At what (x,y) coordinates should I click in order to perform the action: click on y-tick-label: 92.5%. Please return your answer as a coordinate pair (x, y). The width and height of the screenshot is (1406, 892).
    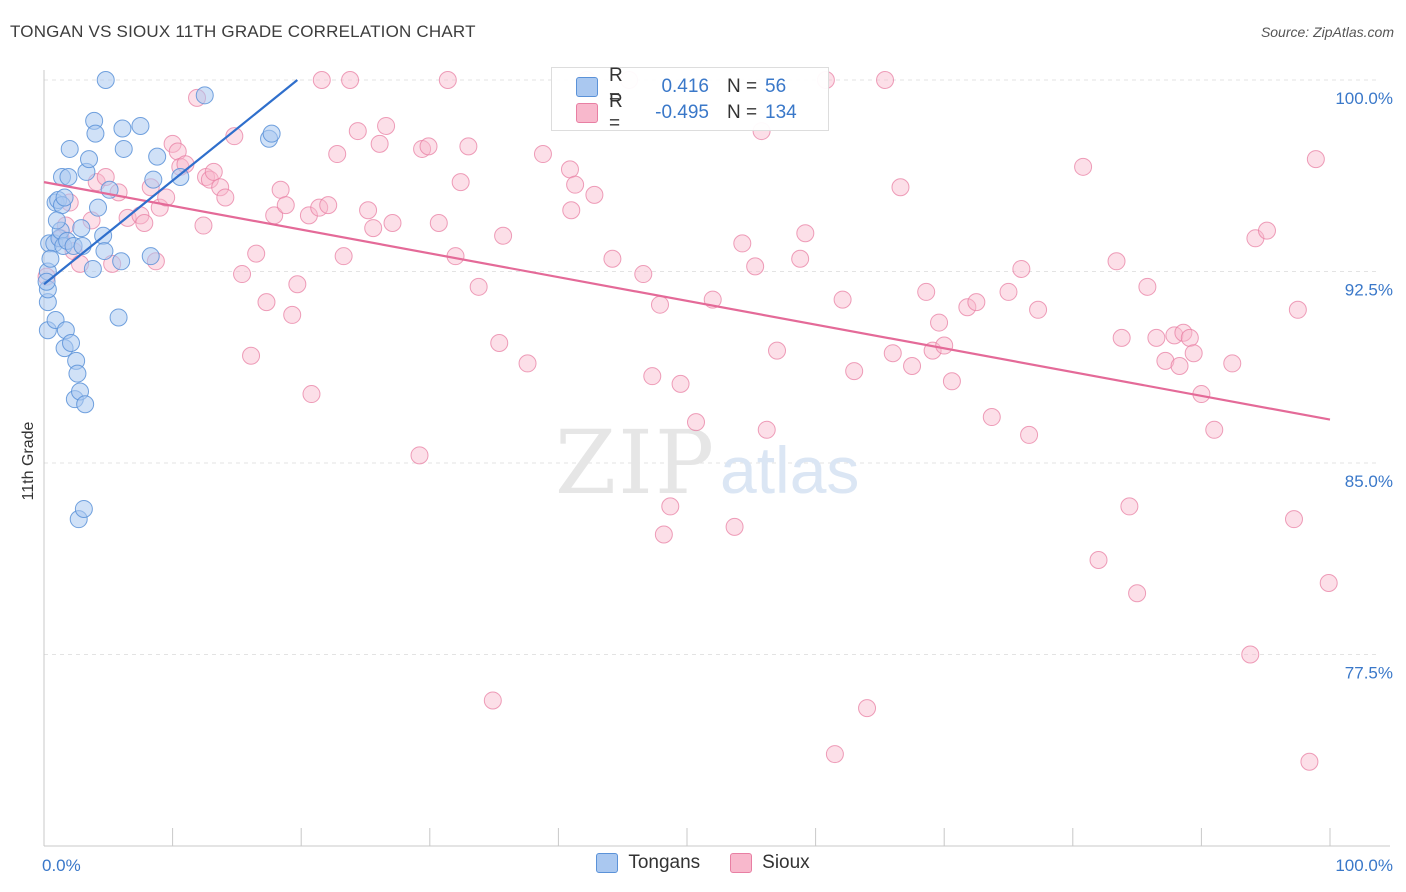
    Looking at the image, I should click on (1369, 290).